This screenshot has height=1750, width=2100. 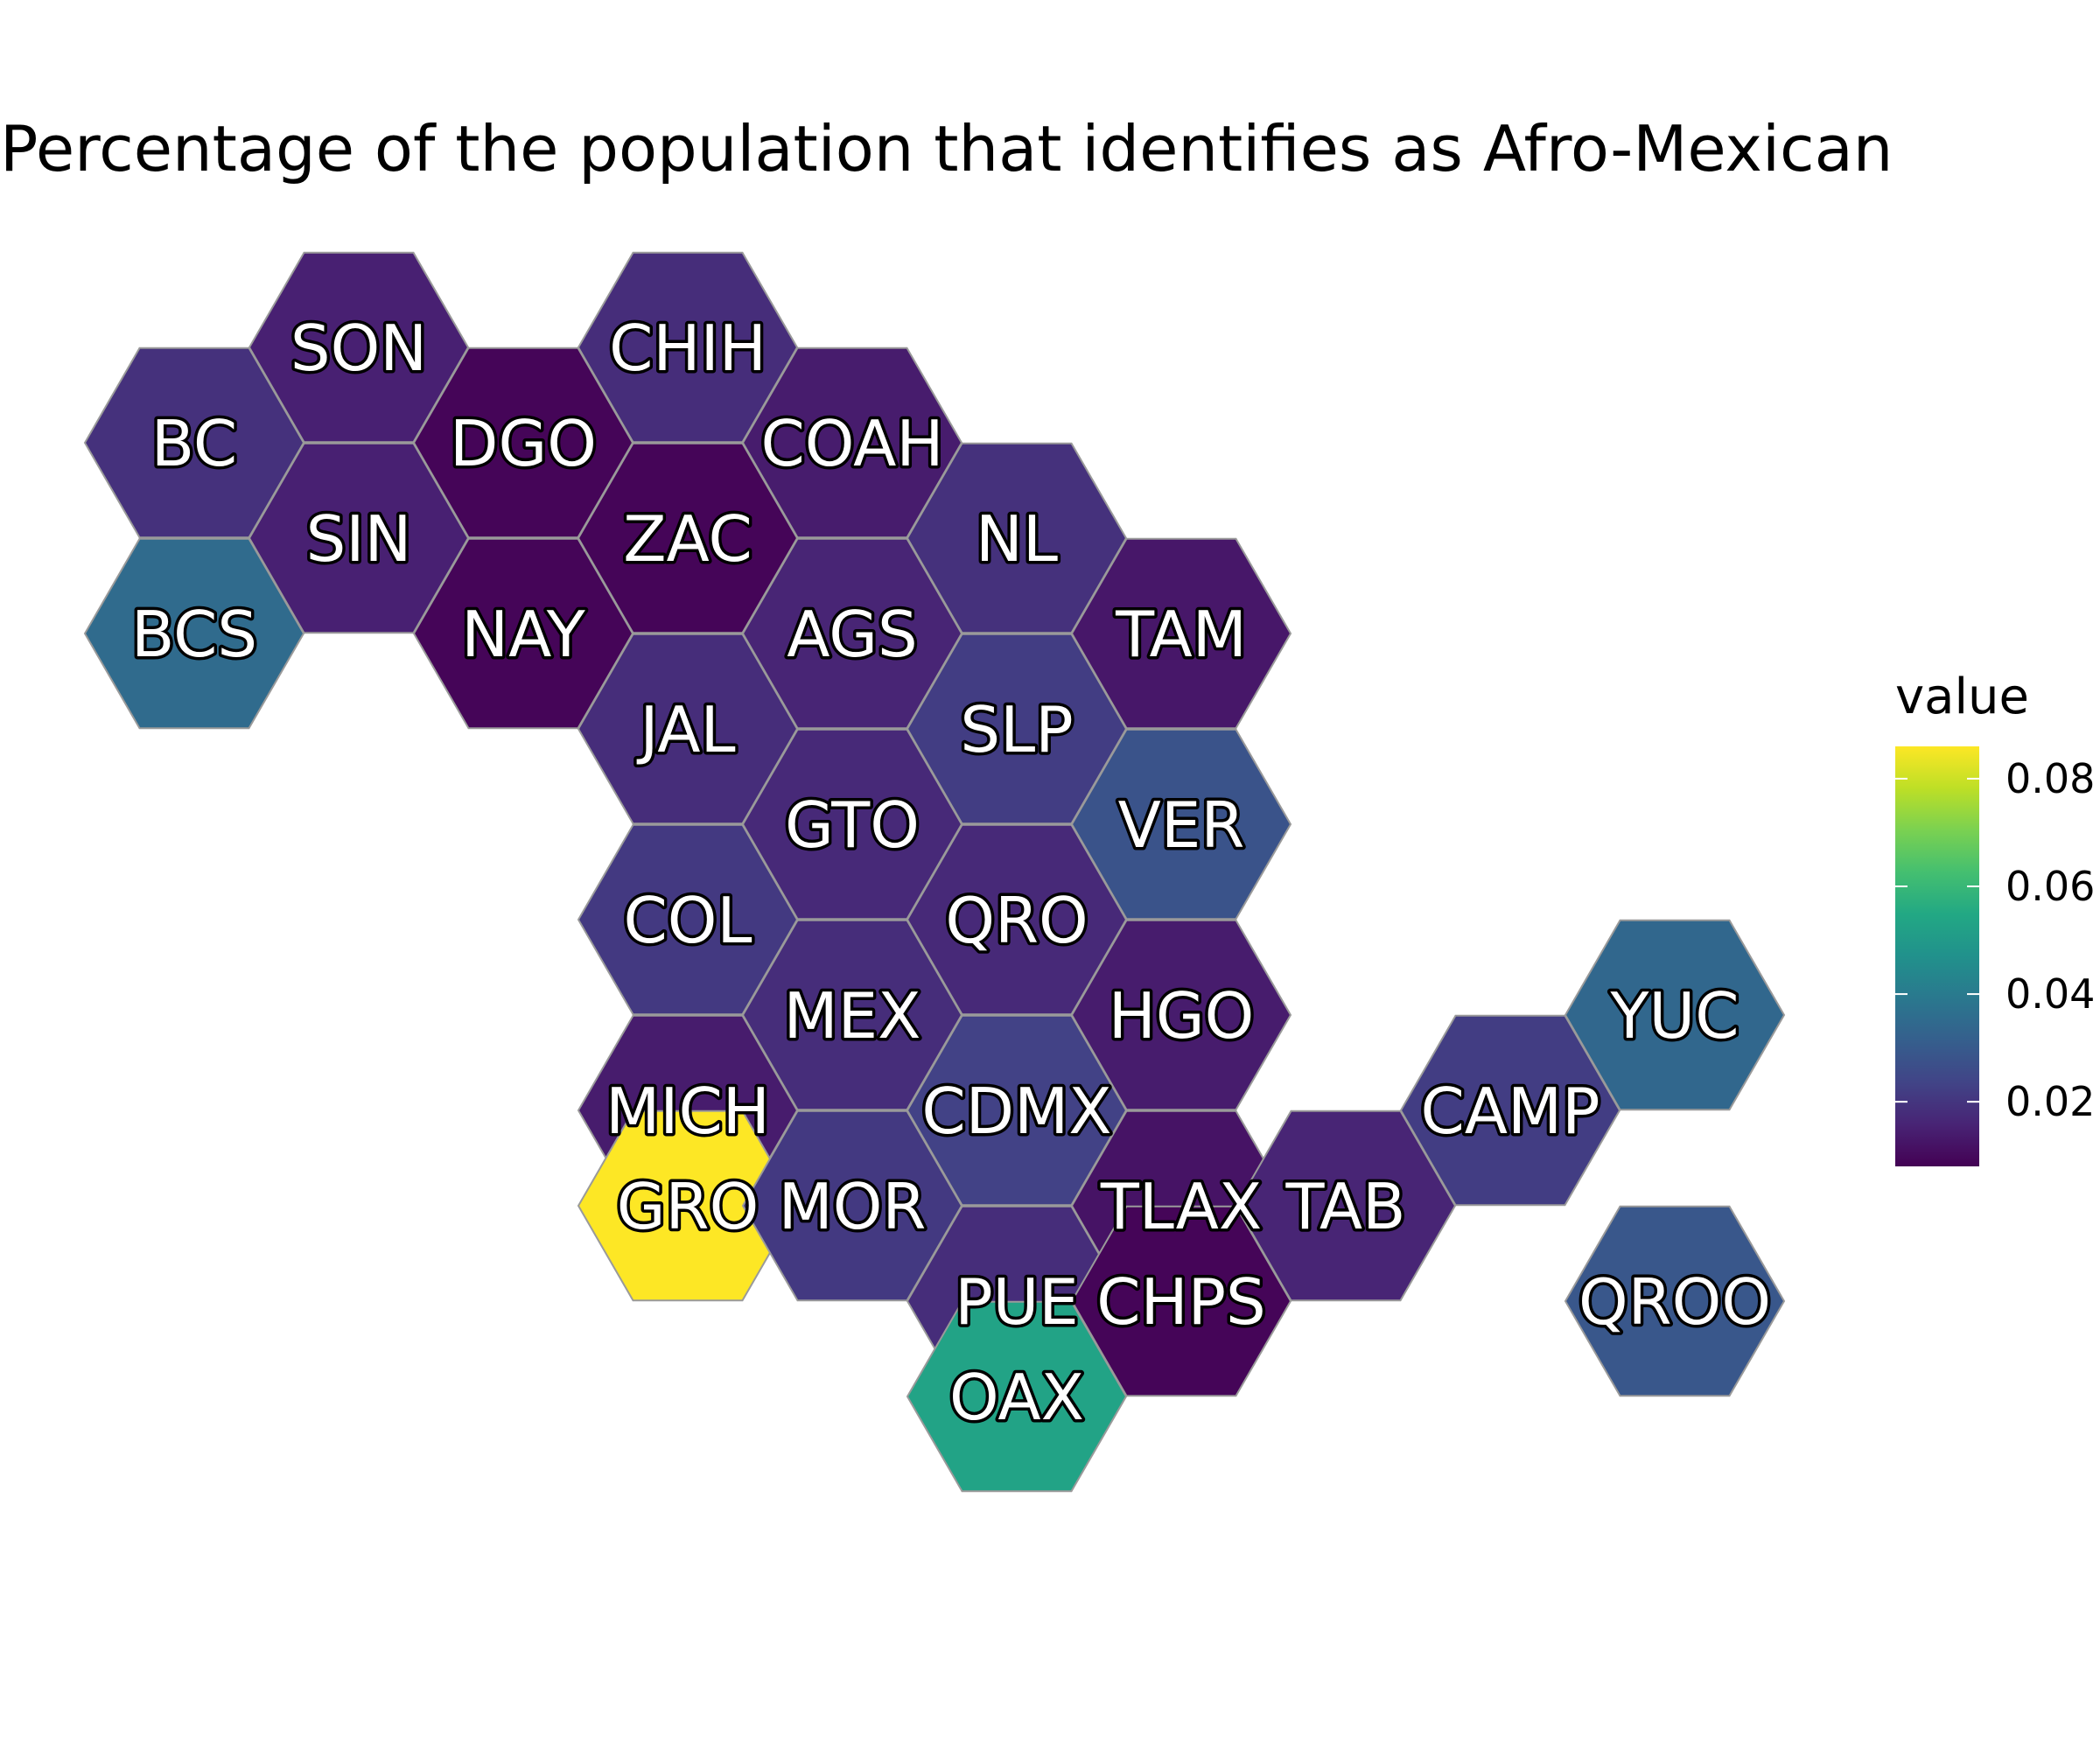 What do you see at coordinates (687, 348) in the screenshot?
I see `state-label-chih: CHIH` at bounding box center [687, 348].